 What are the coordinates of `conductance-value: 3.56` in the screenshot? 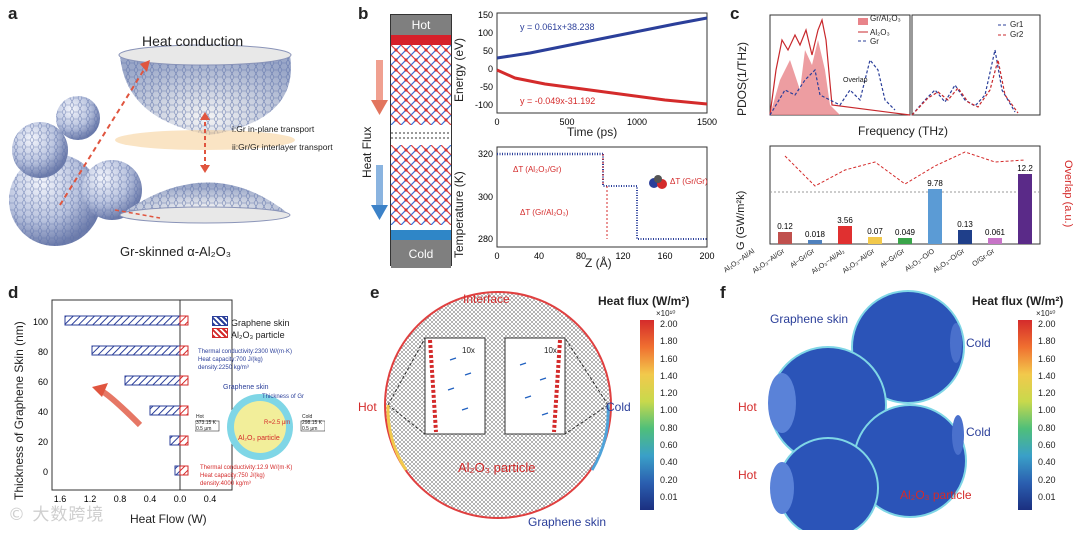 It's located at (845, 220).